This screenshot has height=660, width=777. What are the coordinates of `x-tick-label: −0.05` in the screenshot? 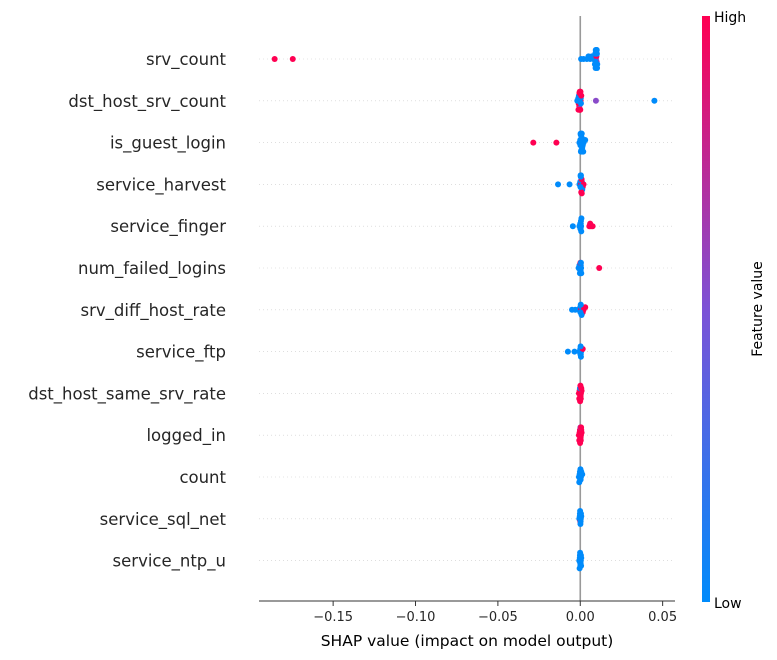 It's located at (498, 617).